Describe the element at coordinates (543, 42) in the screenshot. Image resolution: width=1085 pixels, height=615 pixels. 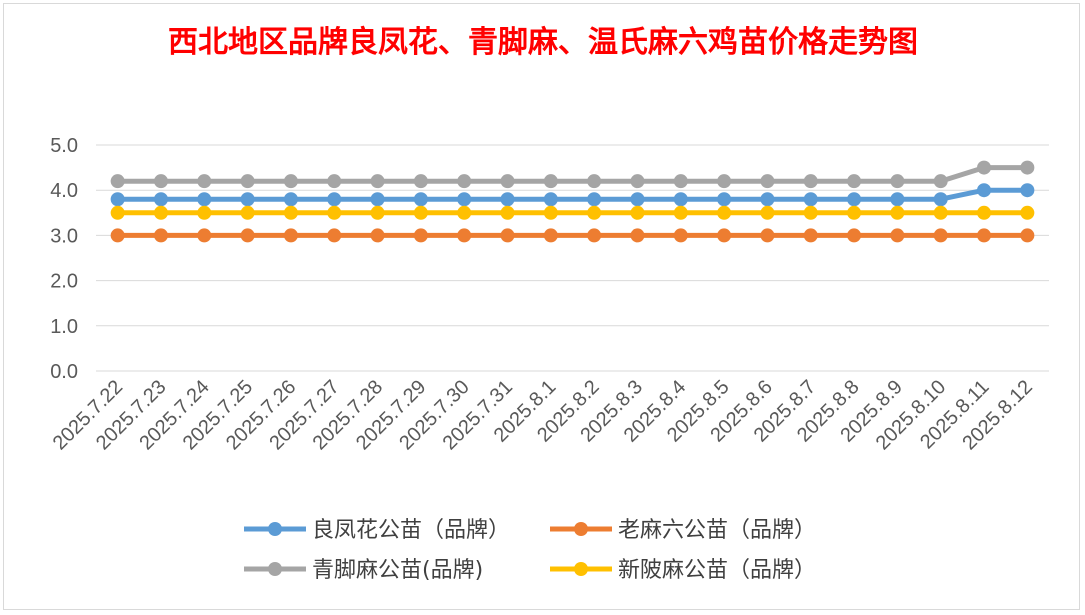
I see `chart-title: 西北地区品牌良凤花、青脚麻、温氏麻六鸡苗价格走势图` at that location.